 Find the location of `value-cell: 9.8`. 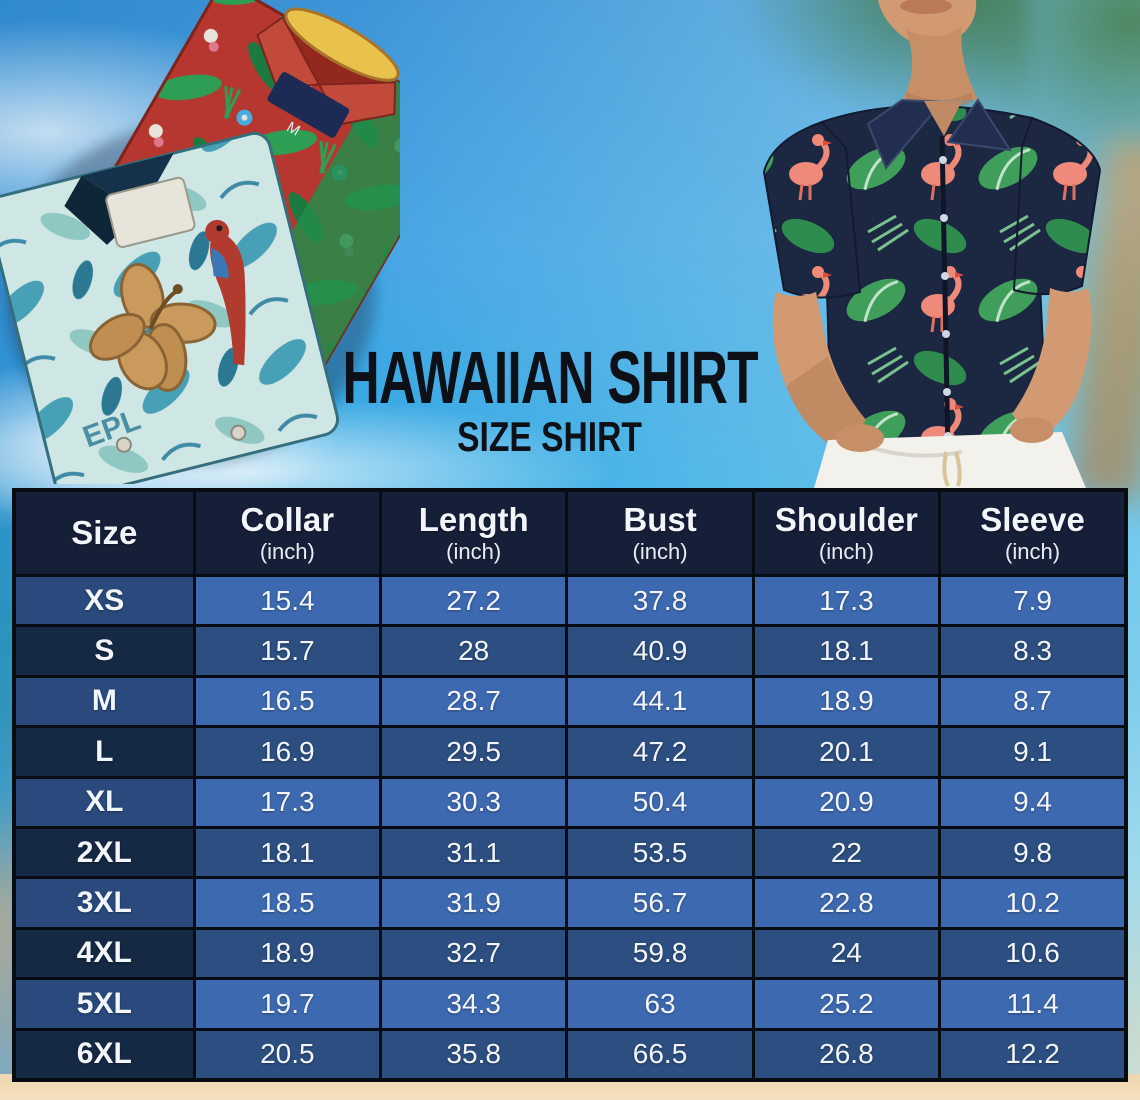

value-cell: 9.8 is located at coordinates (1033, 852).